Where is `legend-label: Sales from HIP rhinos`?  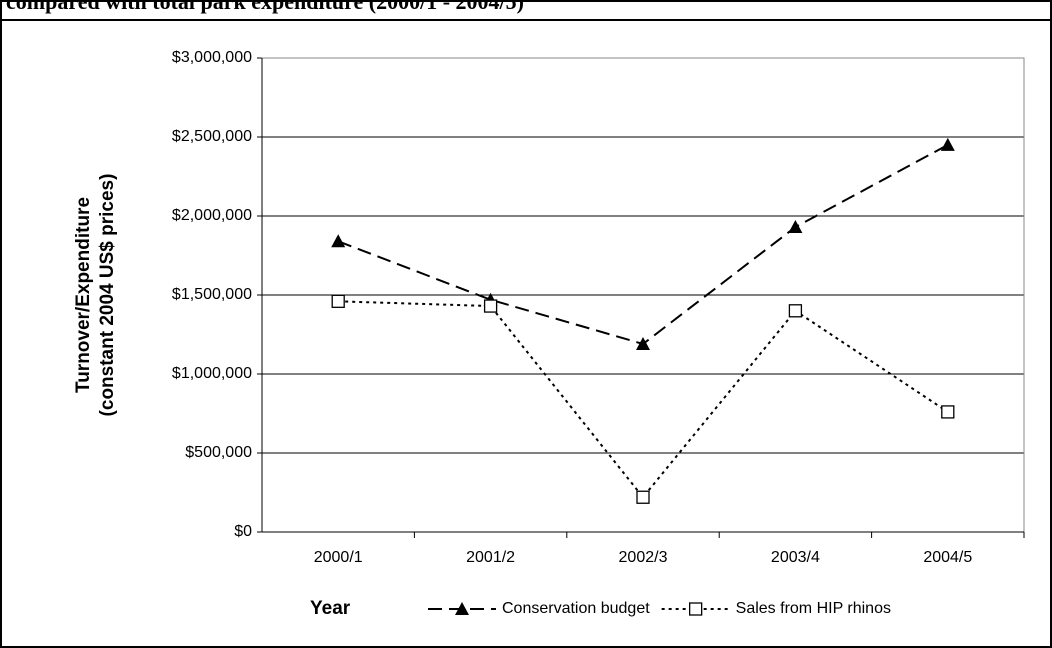
legend-label: Sales from HIP rhinos is located at coordinates (813, 608).